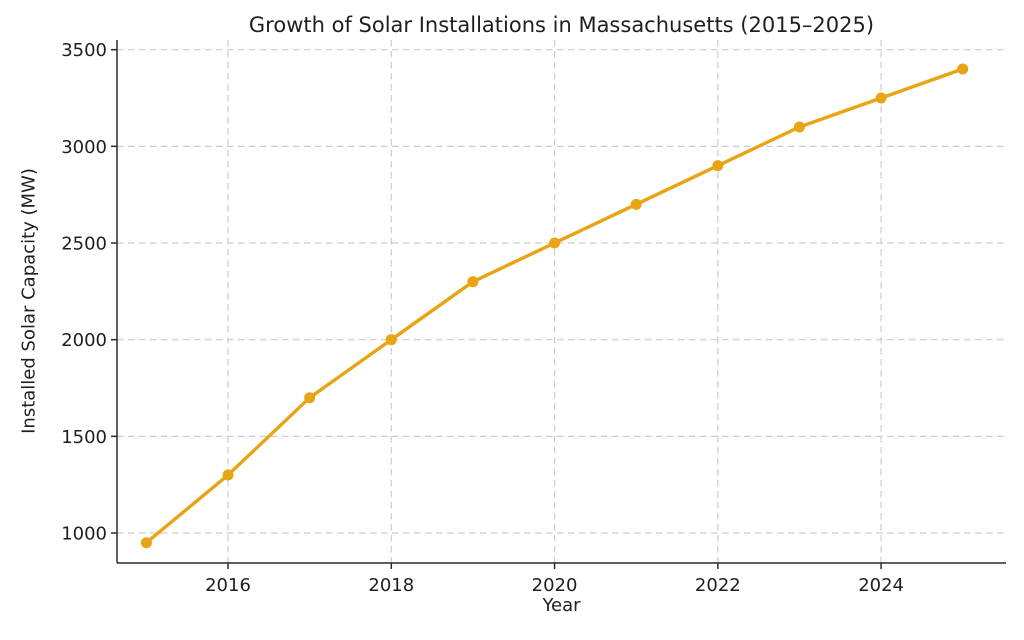  Describe the element at coordinates (561, 605) in the screenshot. I see `x-axis-label: Year` at that location.